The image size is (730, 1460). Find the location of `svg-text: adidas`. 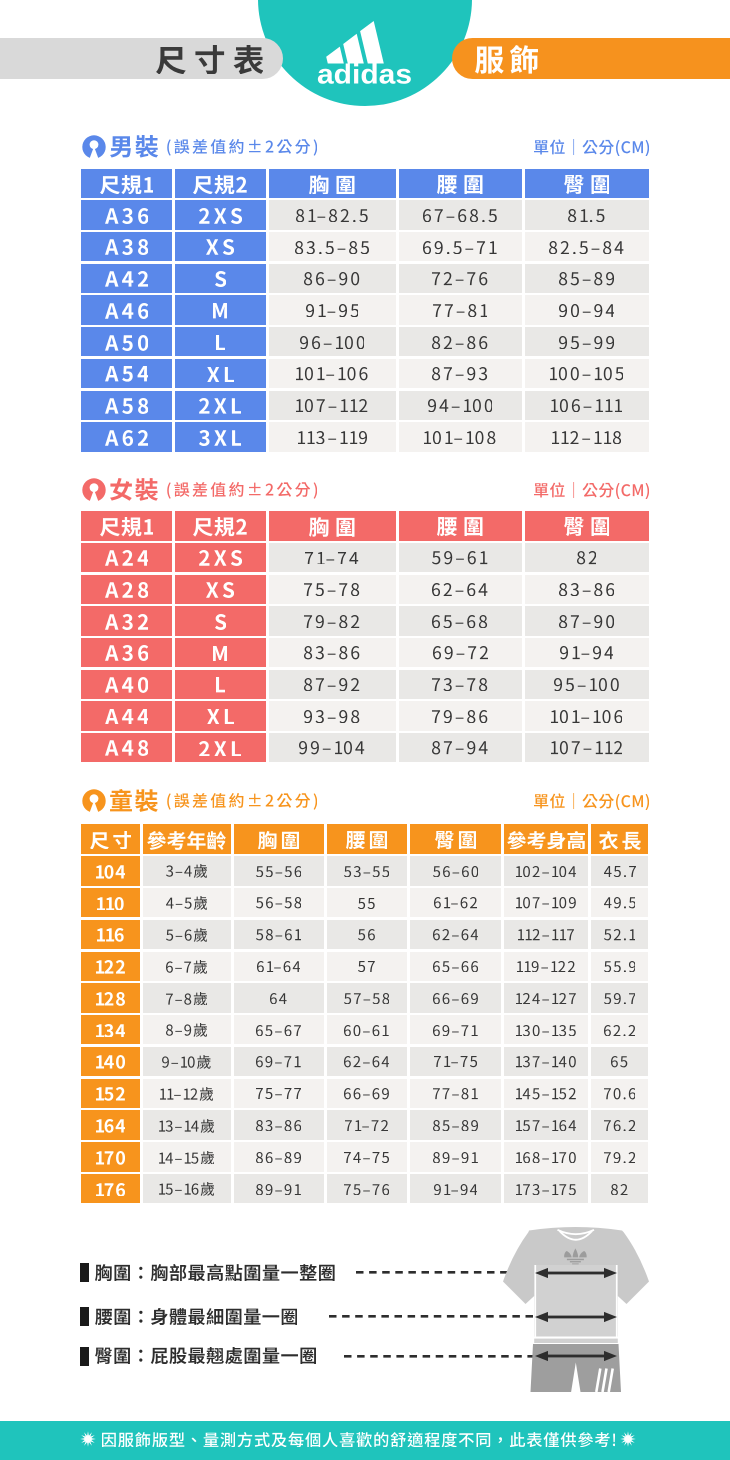

svg-text: adidas is located at coordinates (364, 73).